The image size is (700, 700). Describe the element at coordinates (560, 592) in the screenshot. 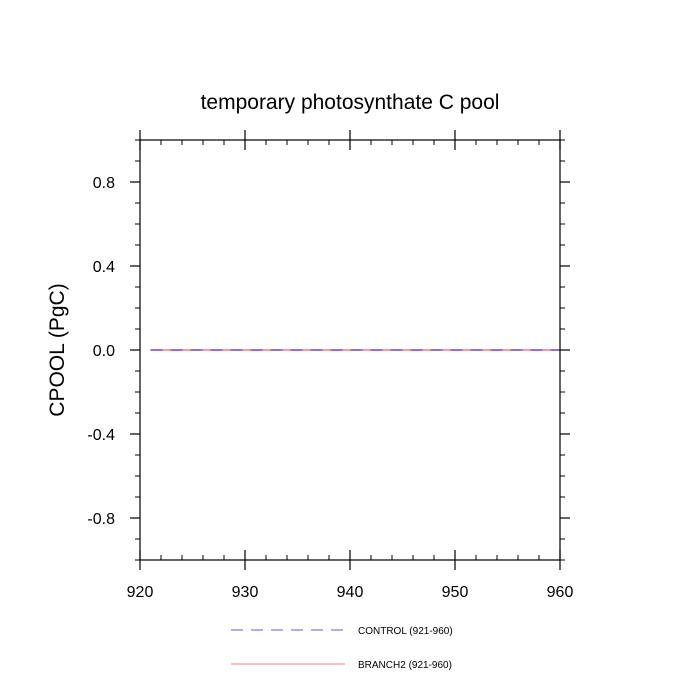

I see `x-tick-label: 960` at that location.